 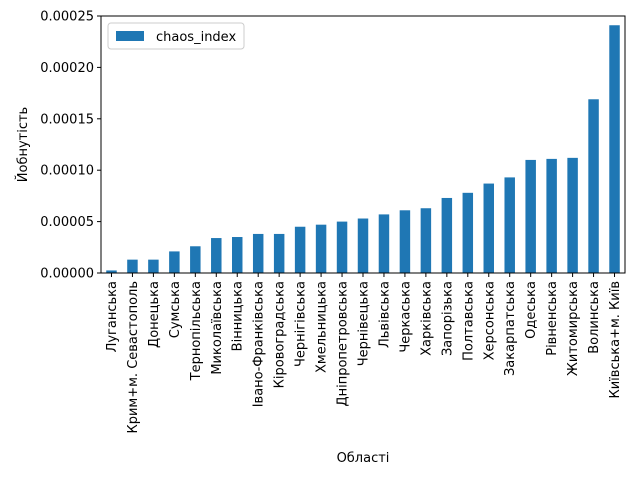 I want to click on x-tick-label: Херсонська, so click(x=489, y=320).